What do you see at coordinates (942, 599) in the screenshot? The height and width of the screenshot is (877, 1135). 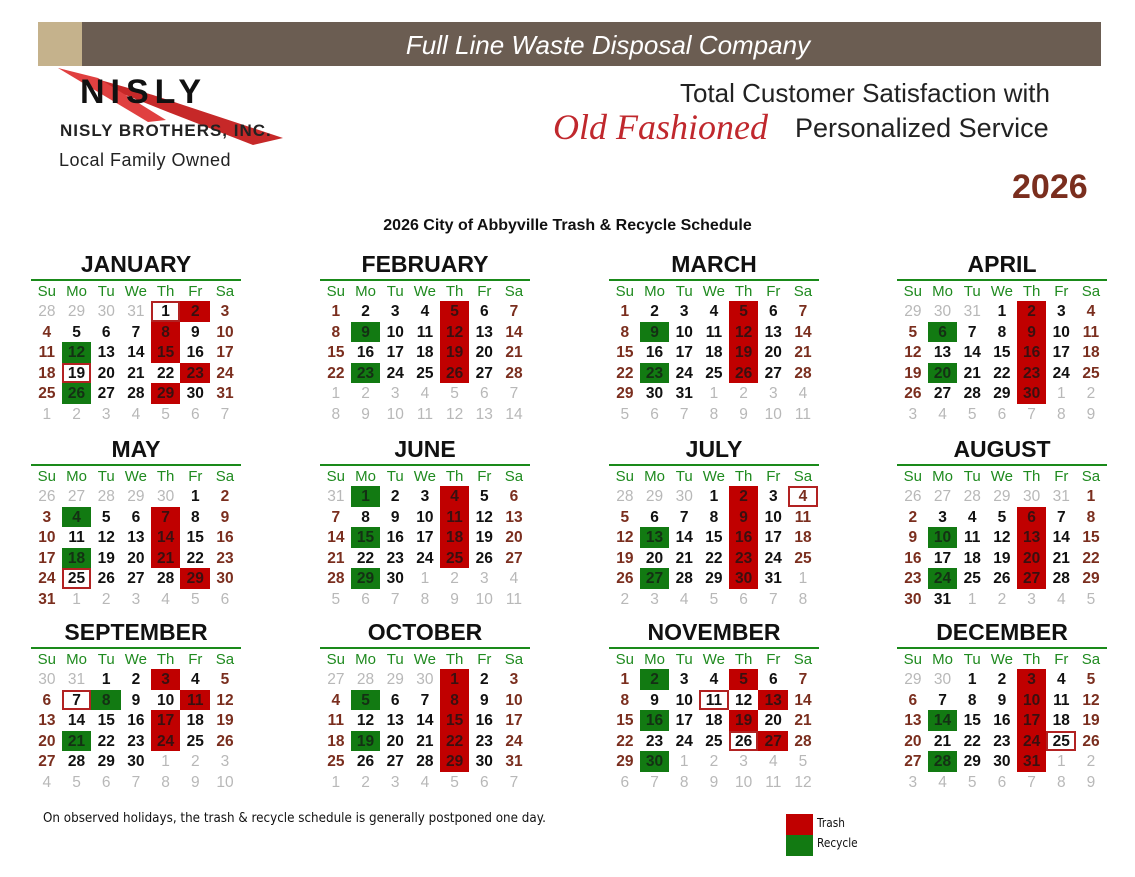 I see `day-cell: 31` at bounding box center [942, 599].